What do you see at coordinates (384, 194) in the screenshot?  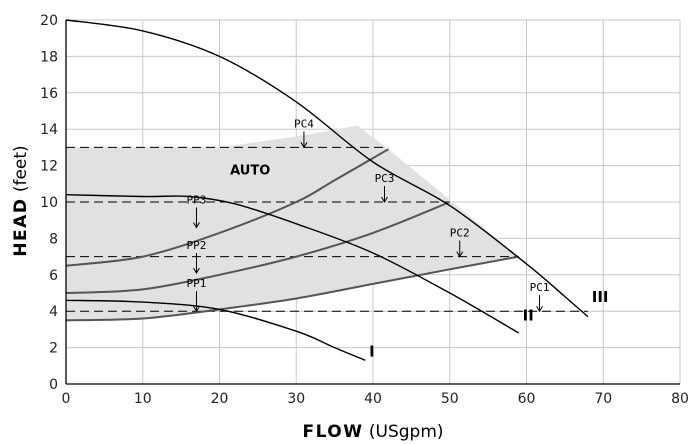 I see `pc-arrow-pc3` at bounding box center [384, 194].